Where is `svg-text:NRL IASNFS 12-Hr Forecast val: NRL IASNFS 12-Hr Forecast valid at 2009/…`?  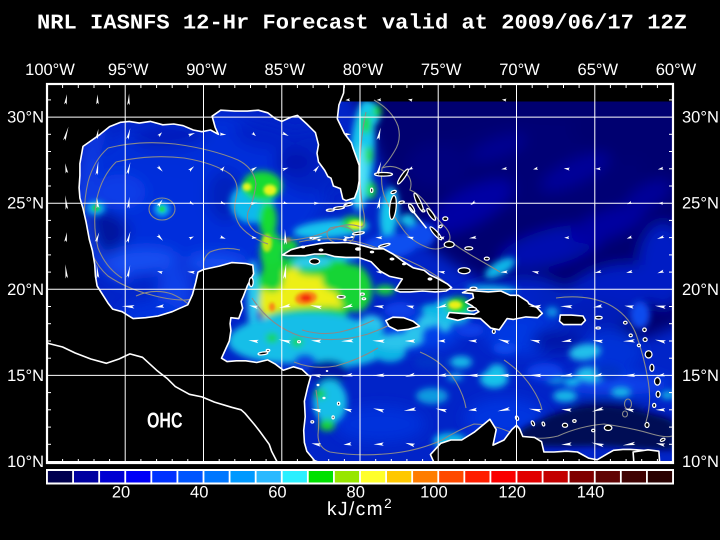 svg-text:NRL IASNFS 12-Hr Forecast val: NRL IASNFS 12-Hr Forecast valid at 2009/… is located at coordinates (362, 24).